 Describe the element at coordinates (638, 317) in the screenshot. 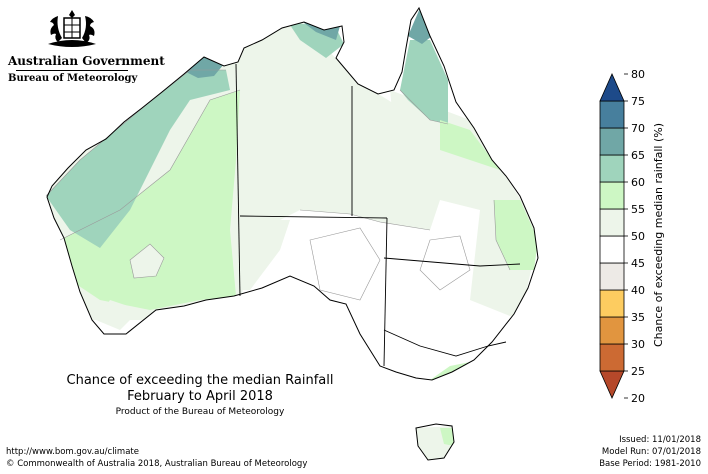

I see `legend-tick-label-35: 35` at that location.